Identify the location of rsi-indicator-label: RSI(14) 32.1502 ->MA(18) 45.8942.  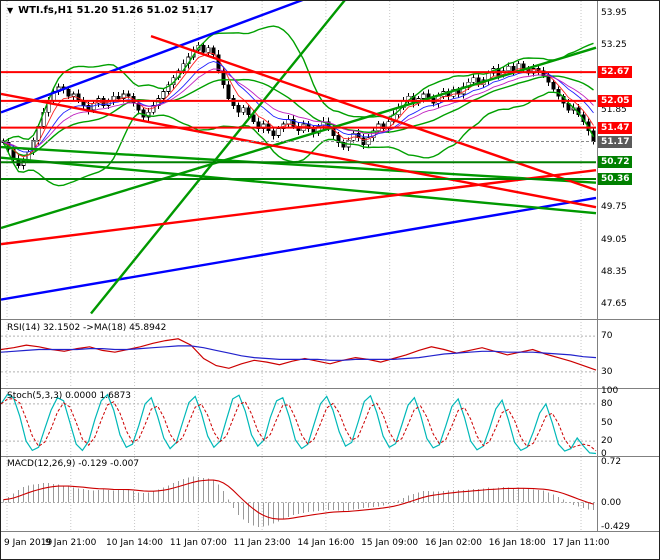
(87, 328).